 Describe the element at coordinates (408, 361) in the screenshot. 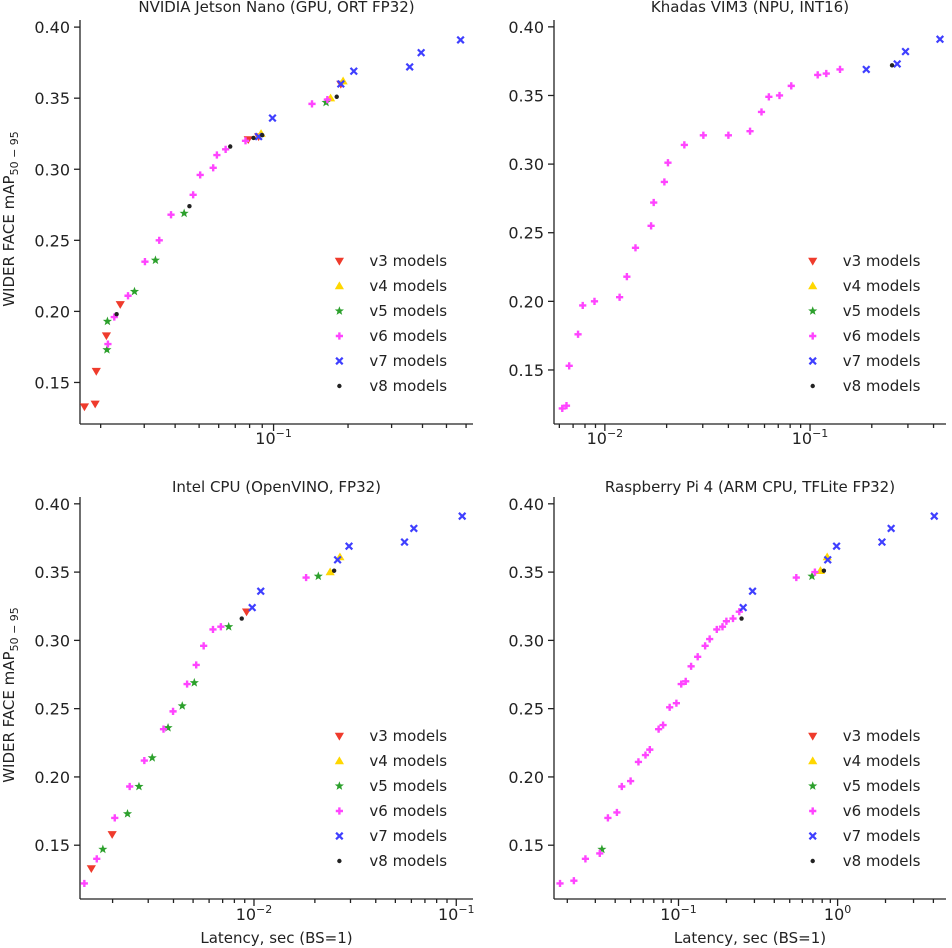

I see `legend-label: v7 models` at that location.